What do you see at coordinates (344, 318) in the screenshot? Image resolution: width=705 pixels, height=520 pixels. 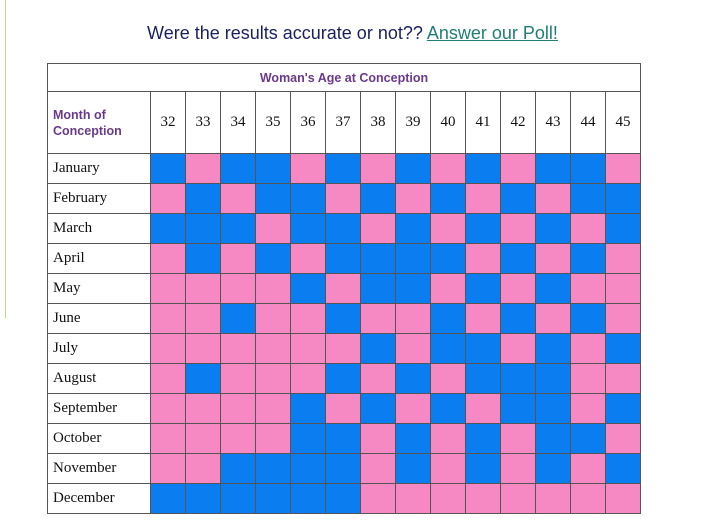 I see `table-row: June` at bounding box center [344, 318].